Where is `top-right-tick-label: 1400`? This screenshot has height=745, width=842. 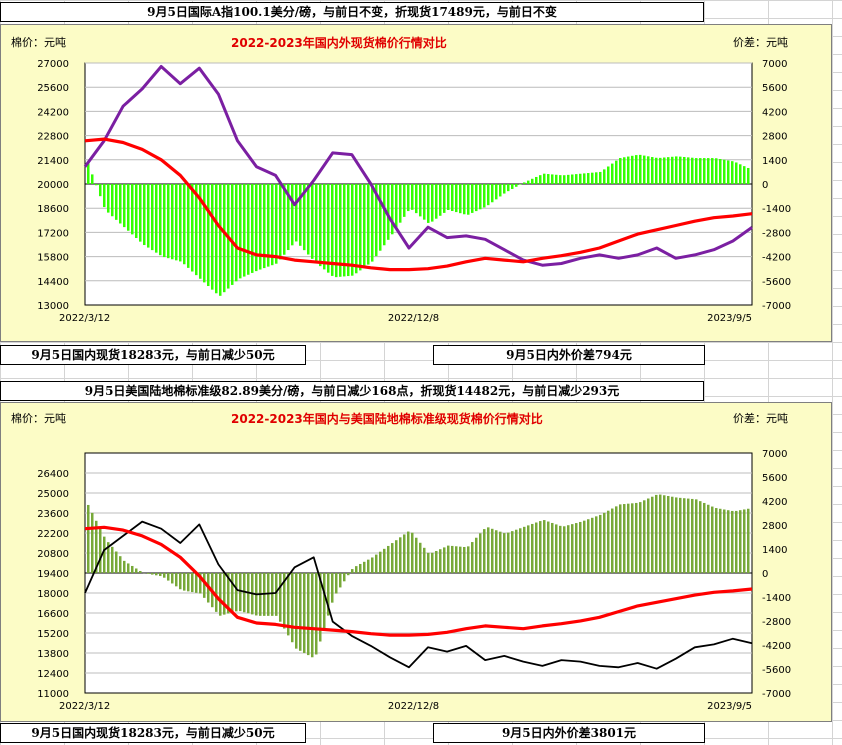 top-right-tick-label: 1400 is located at coordinates (774, 161).